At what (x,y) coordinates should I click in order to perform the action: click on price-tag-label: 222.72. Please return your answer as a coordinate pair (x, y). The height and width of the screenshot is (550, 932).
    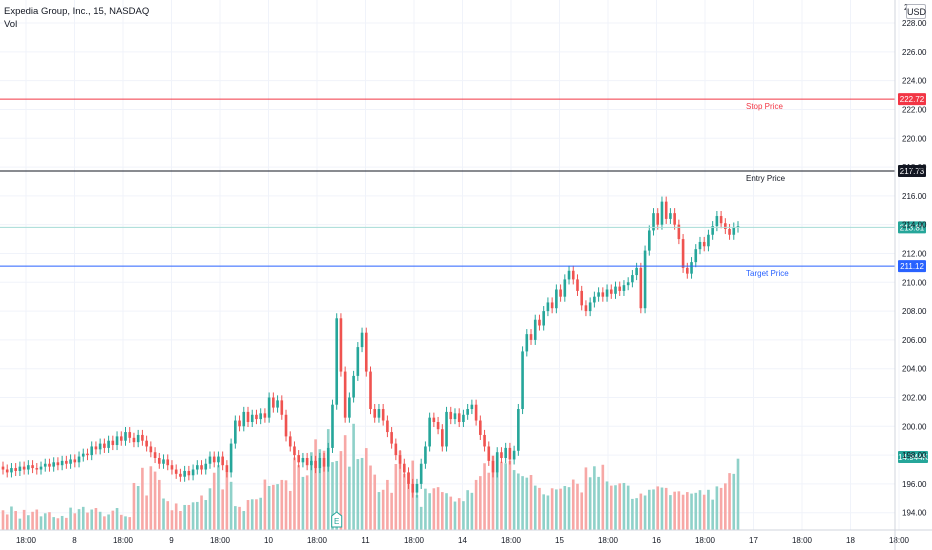
    Looking at the image, I should click on (912, 99).